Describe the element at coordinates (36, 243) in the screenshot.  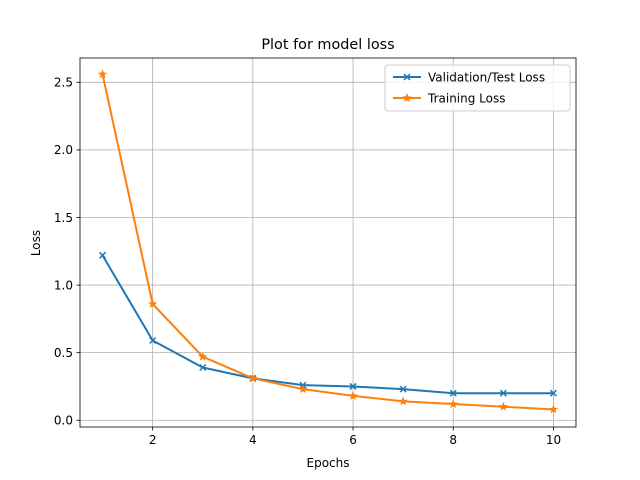
I see `y-axis-label: Loss` at that location.